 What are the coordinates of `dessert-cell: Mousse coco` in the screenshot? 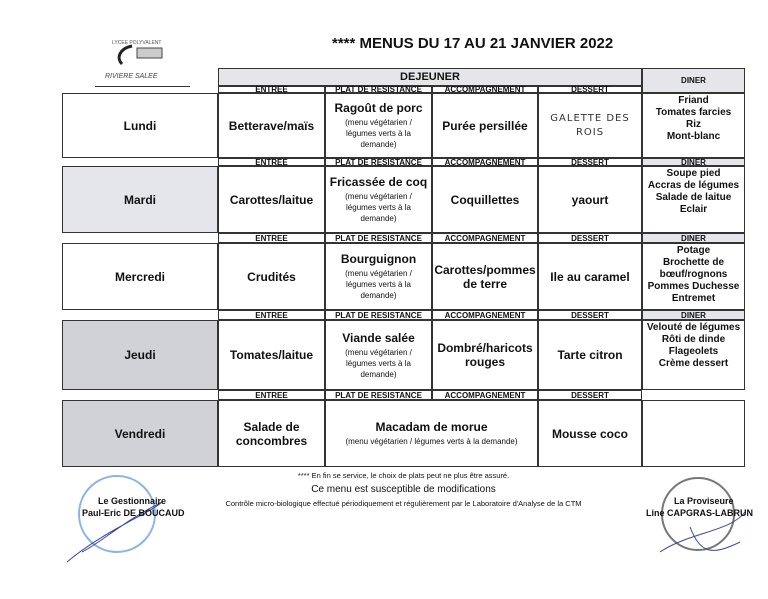 It's located at (590, 433).